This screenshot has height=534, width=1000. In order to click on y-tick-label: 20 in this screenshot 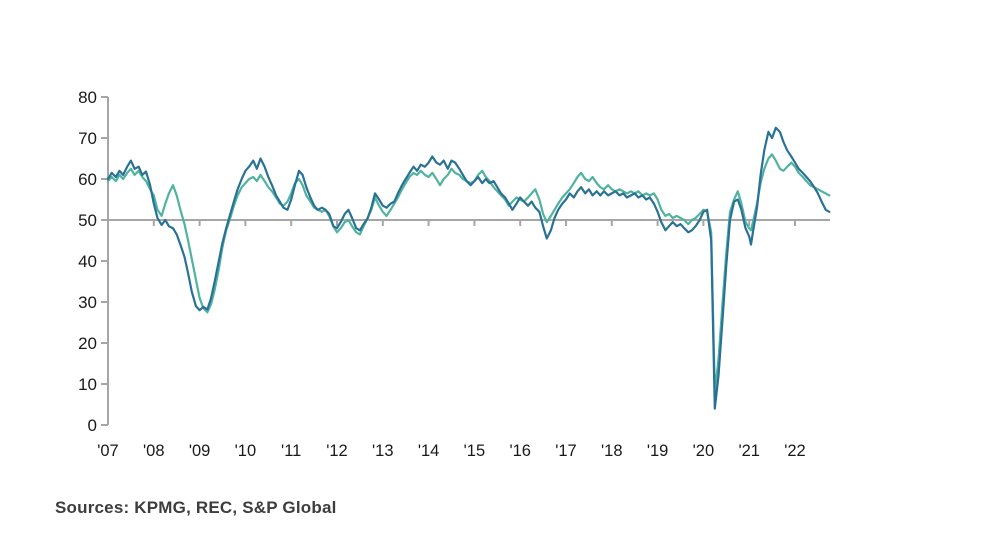, I will do `click(87, 343)`.